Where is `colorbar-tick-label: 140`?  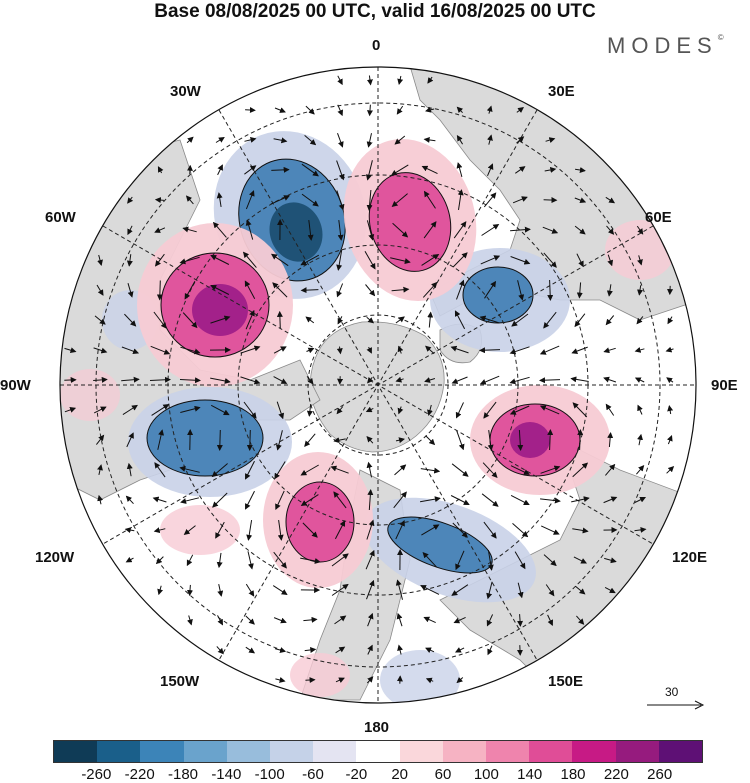
colorbar-tick-label: 140 is located at coordinates (530, 774).